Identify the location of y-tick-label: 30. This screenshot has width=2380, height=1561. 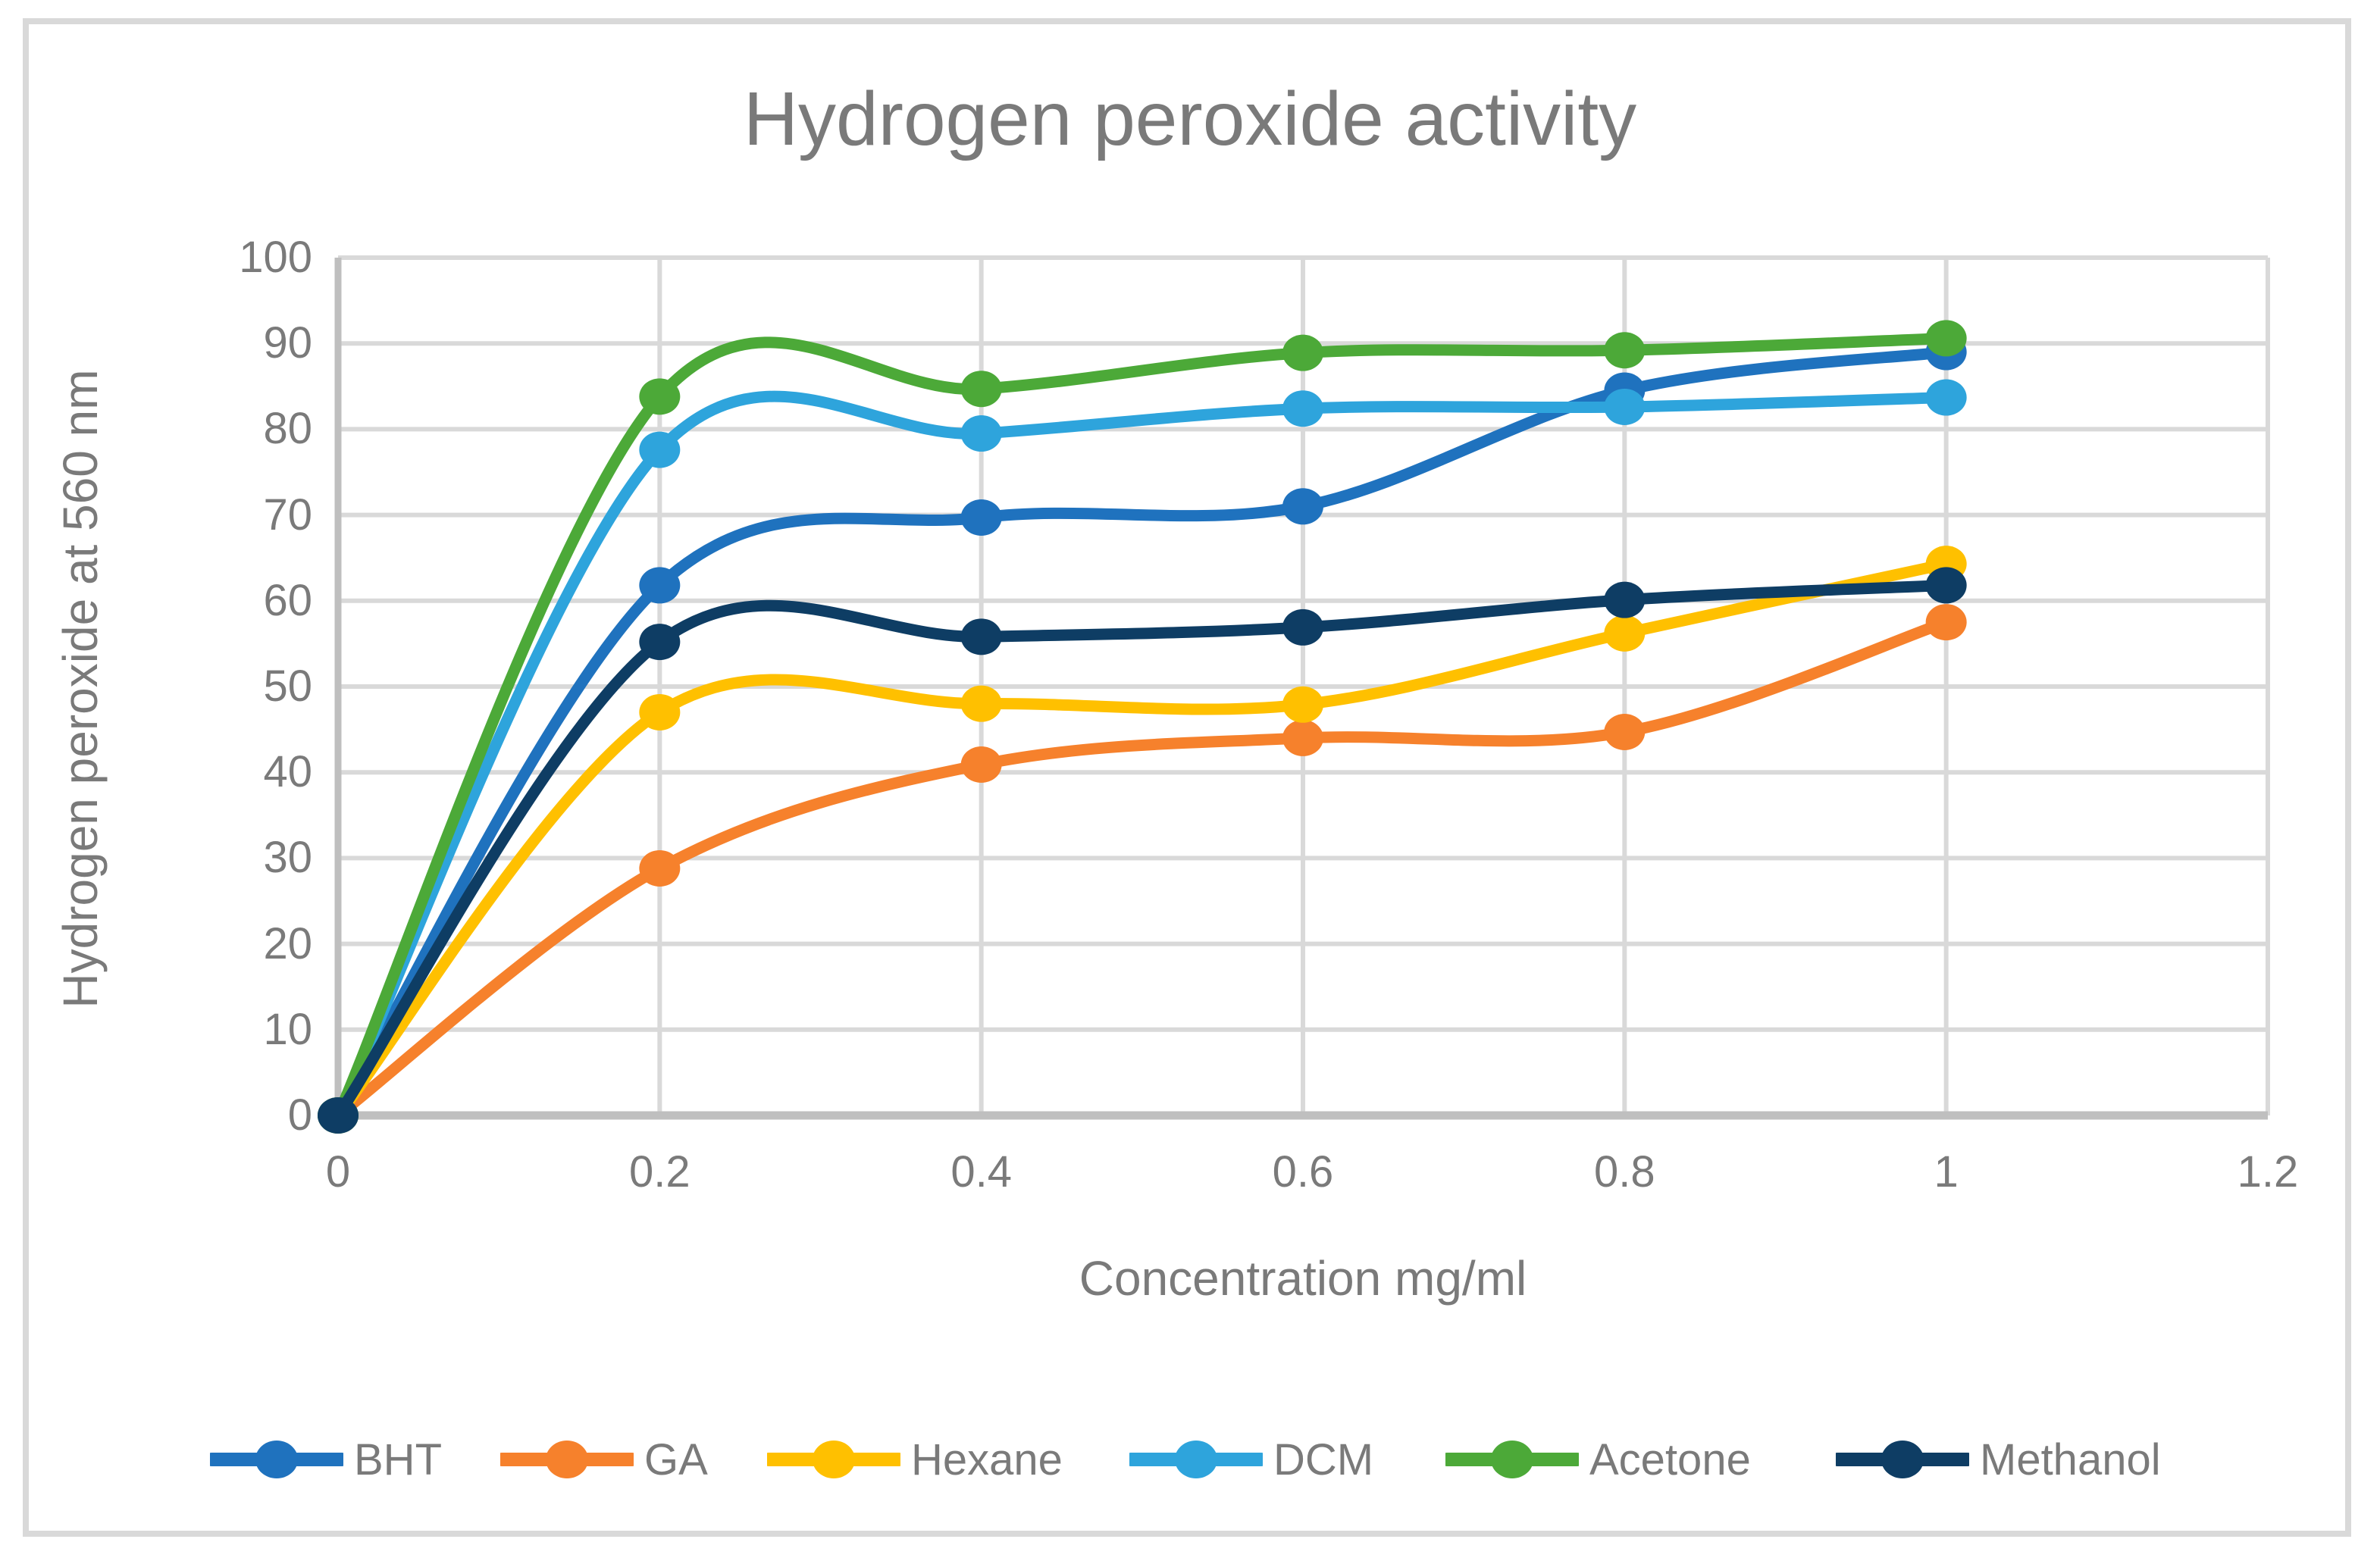
(287, 858).